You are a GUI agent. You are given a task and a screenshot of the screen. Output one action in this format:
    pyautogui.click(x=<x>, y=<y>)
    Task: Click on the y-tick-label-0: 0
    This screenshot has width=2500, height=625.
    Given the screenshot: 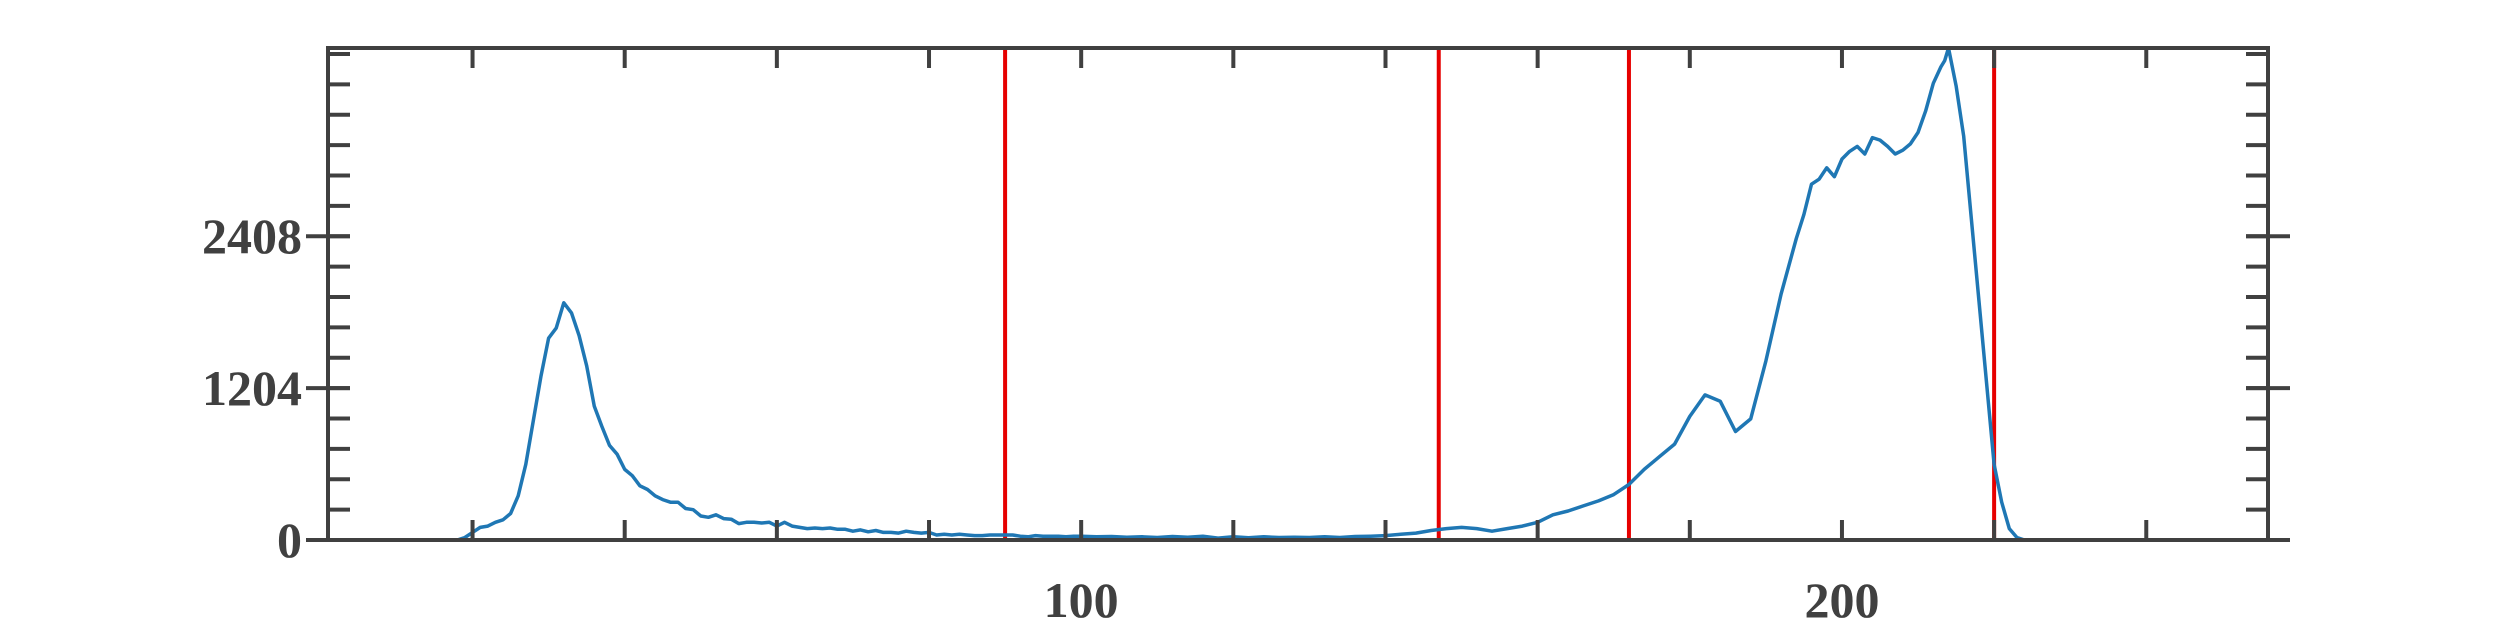 What is the action you would take?
    pyautogui.click(x=289, y=540)
    